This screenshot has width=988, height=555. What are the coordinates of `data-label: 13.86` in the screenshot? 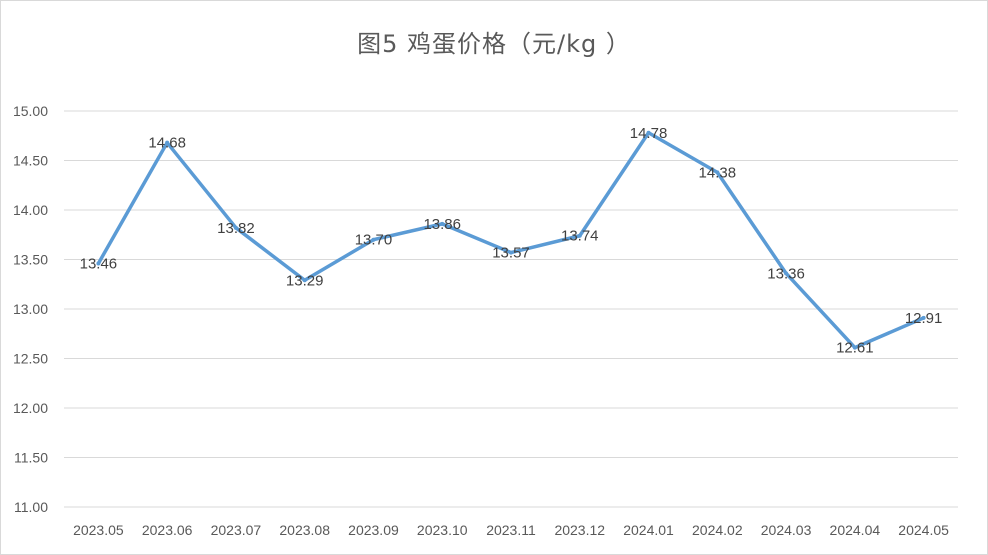 It's located at (442, 224).